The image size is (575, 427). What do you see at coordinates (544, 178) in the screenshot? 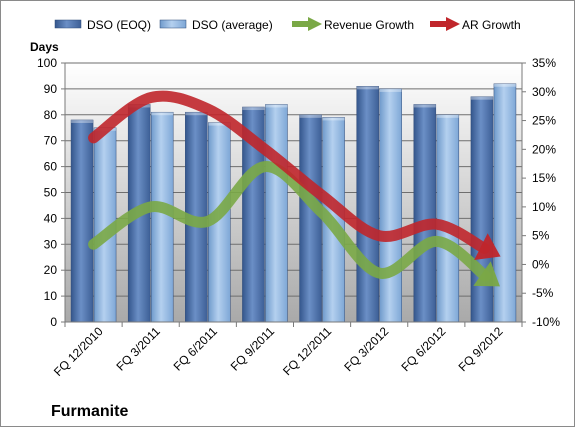
I see `y2-tick-label: 15%` at bounding box center [544, 178].